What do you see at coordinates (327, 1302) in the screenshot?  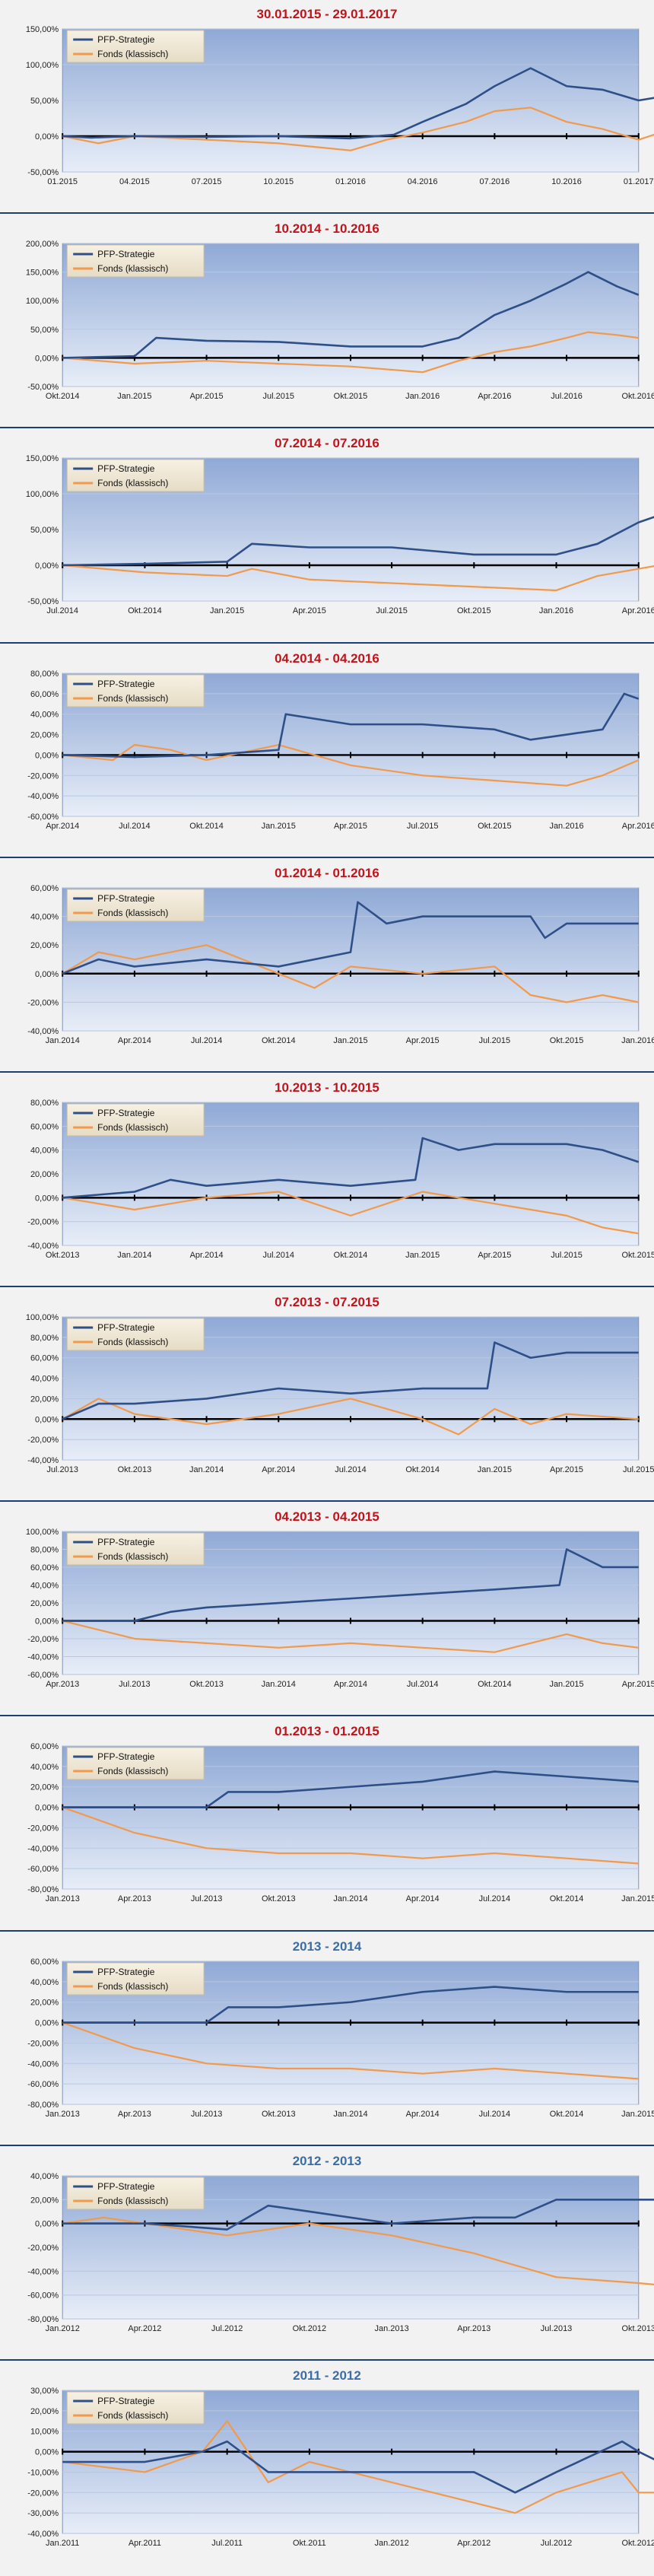 I see `chart-title: 07.2013 - 07.2015` at bounding box center [327, 1302].